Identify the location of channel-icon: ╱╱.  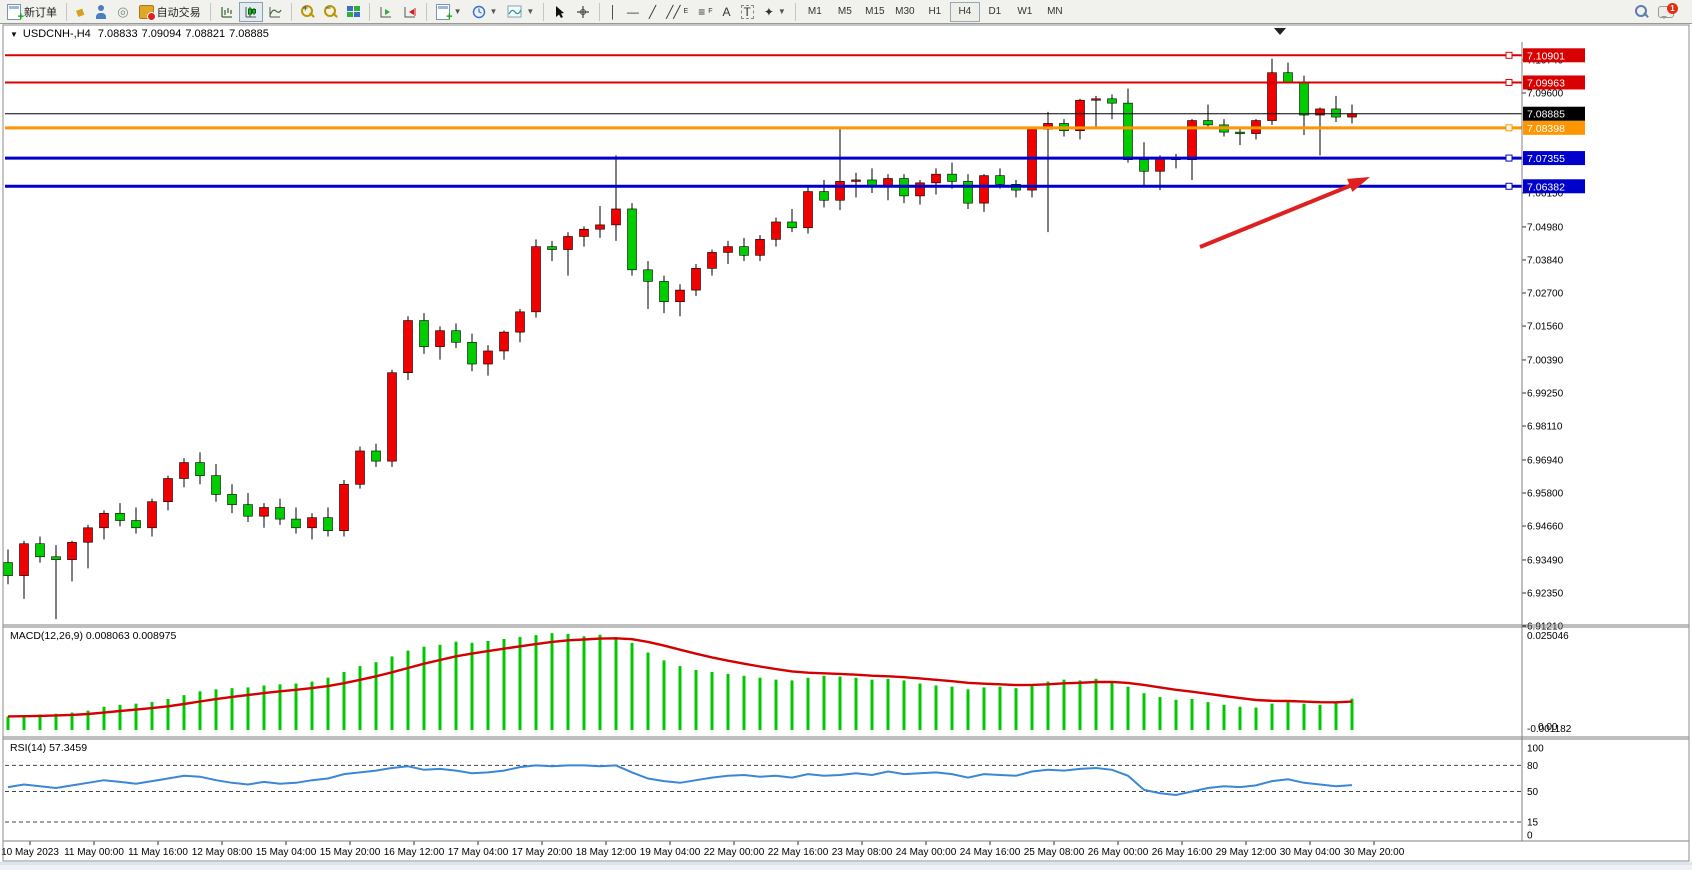
(673, 11).